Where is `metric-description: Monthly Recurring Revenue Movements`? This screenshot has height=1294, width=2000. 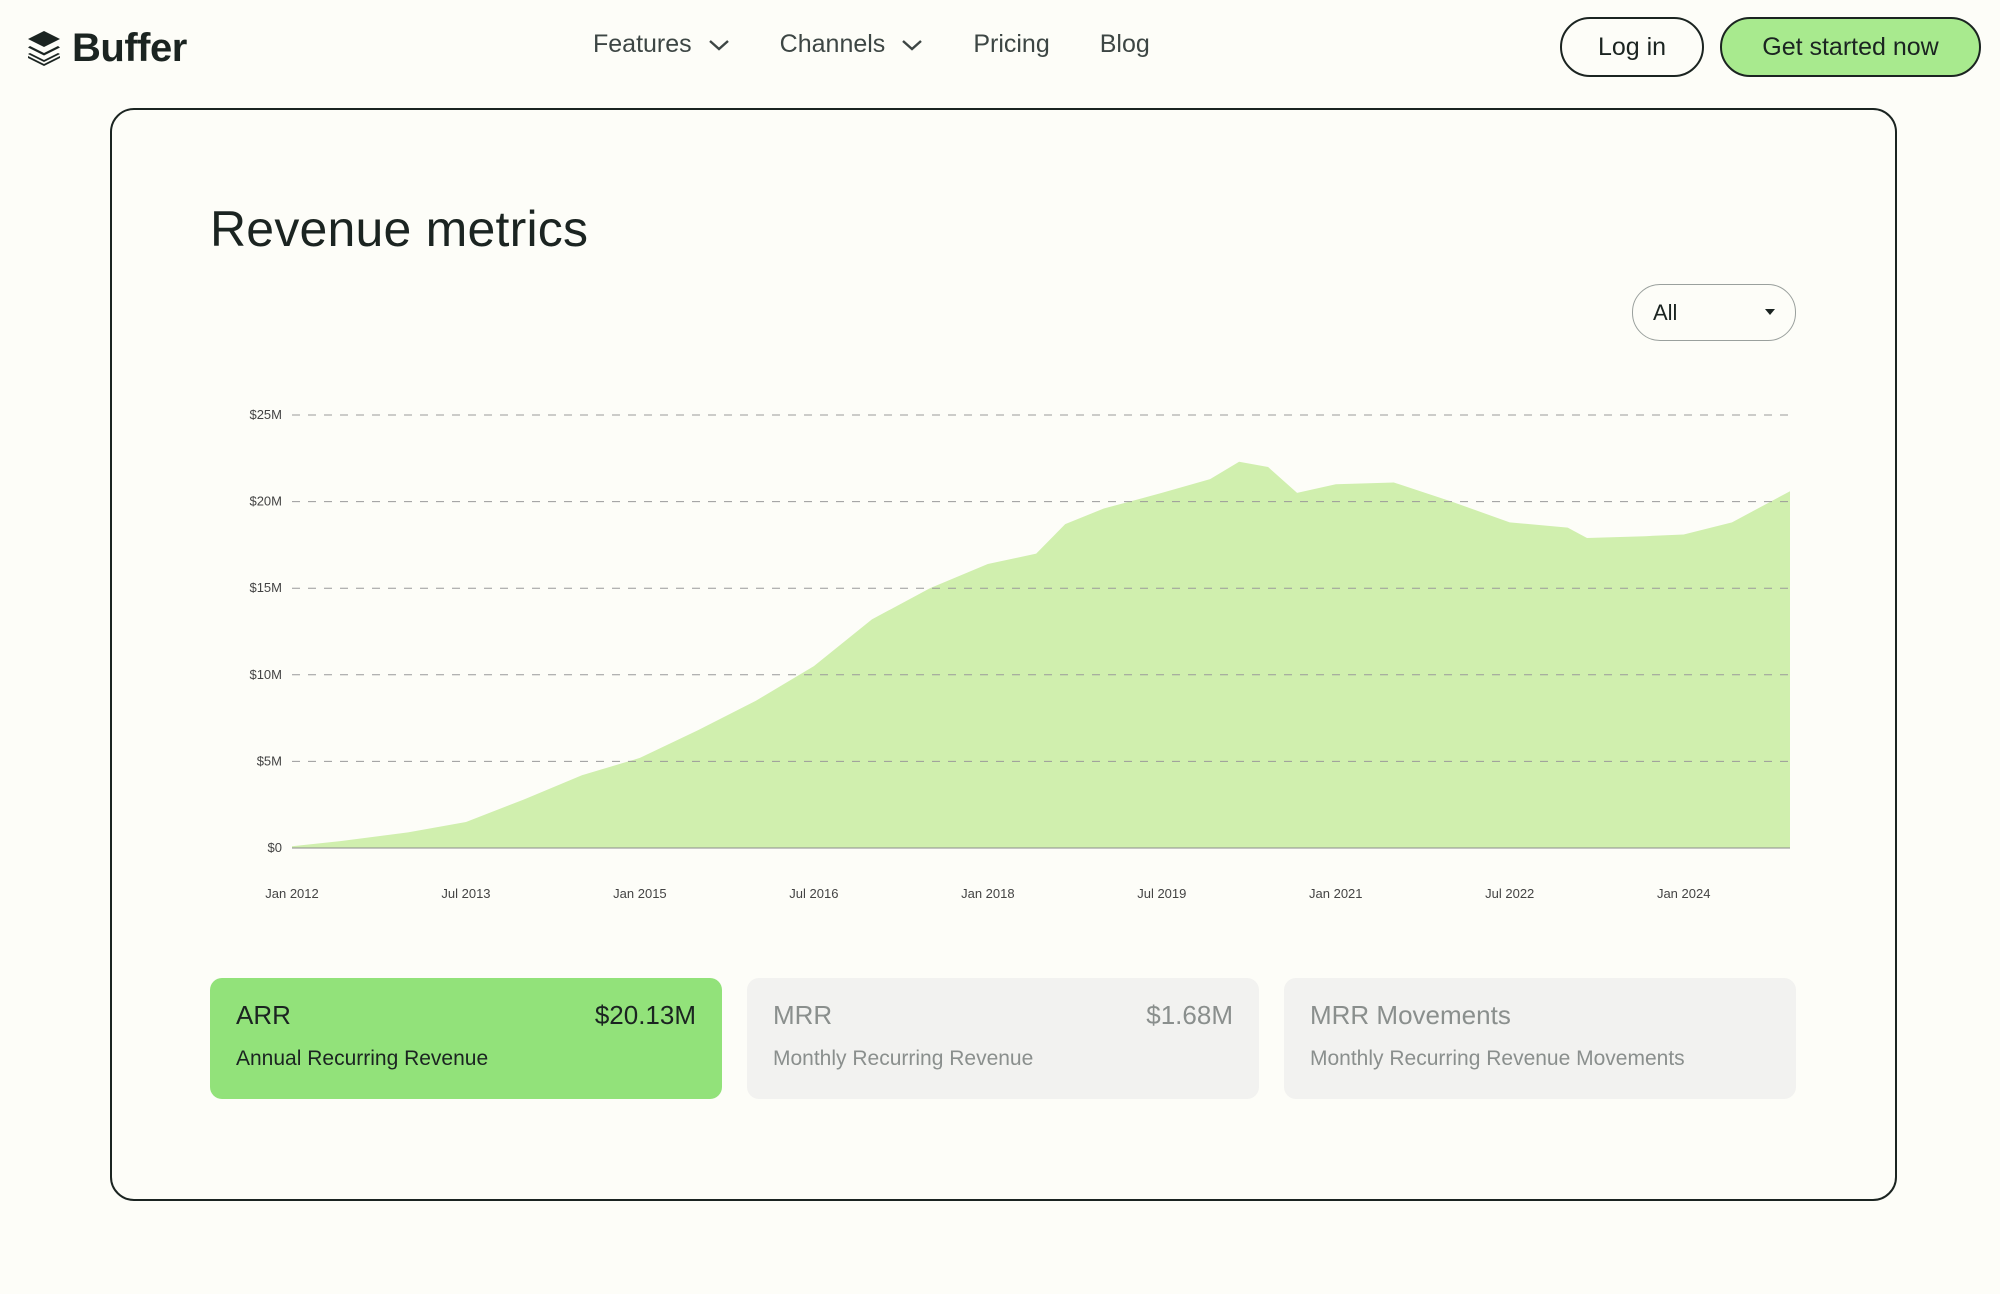 metric-description: Monthly Recurring Revenue Movements is located at coordinates (1497, 1058).